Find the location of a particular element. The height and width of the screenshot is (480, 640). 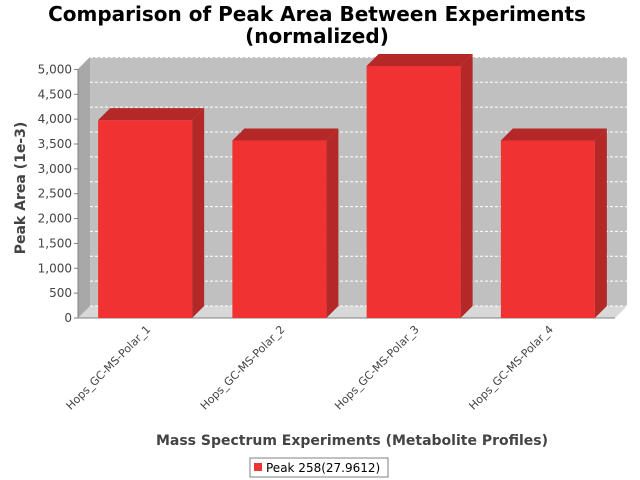

x-tick-label: Hops_GC-MS-Polar_4 is located at coordinates (511, 368).